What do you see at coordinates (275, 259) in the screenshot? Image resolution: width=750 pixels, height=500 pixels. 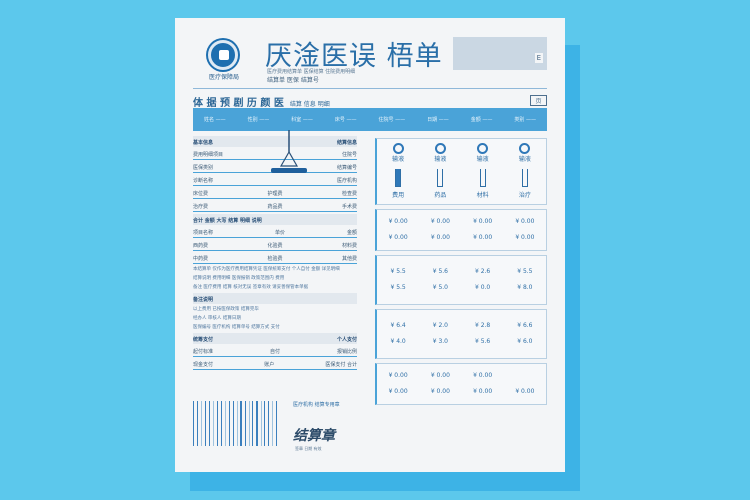 I see `fee-cell: 检验费` at bounding box center [275, 259].